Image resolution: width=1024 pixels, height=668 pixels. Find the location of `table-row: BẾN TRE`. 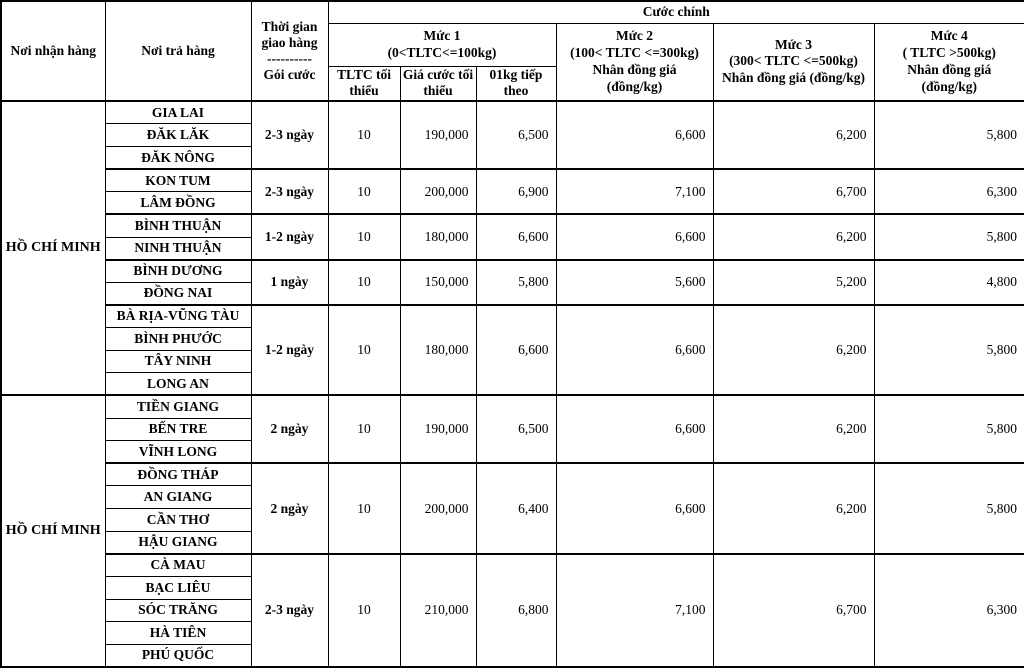

table-row: BẾN TRE is located at coordinates (512, 429).